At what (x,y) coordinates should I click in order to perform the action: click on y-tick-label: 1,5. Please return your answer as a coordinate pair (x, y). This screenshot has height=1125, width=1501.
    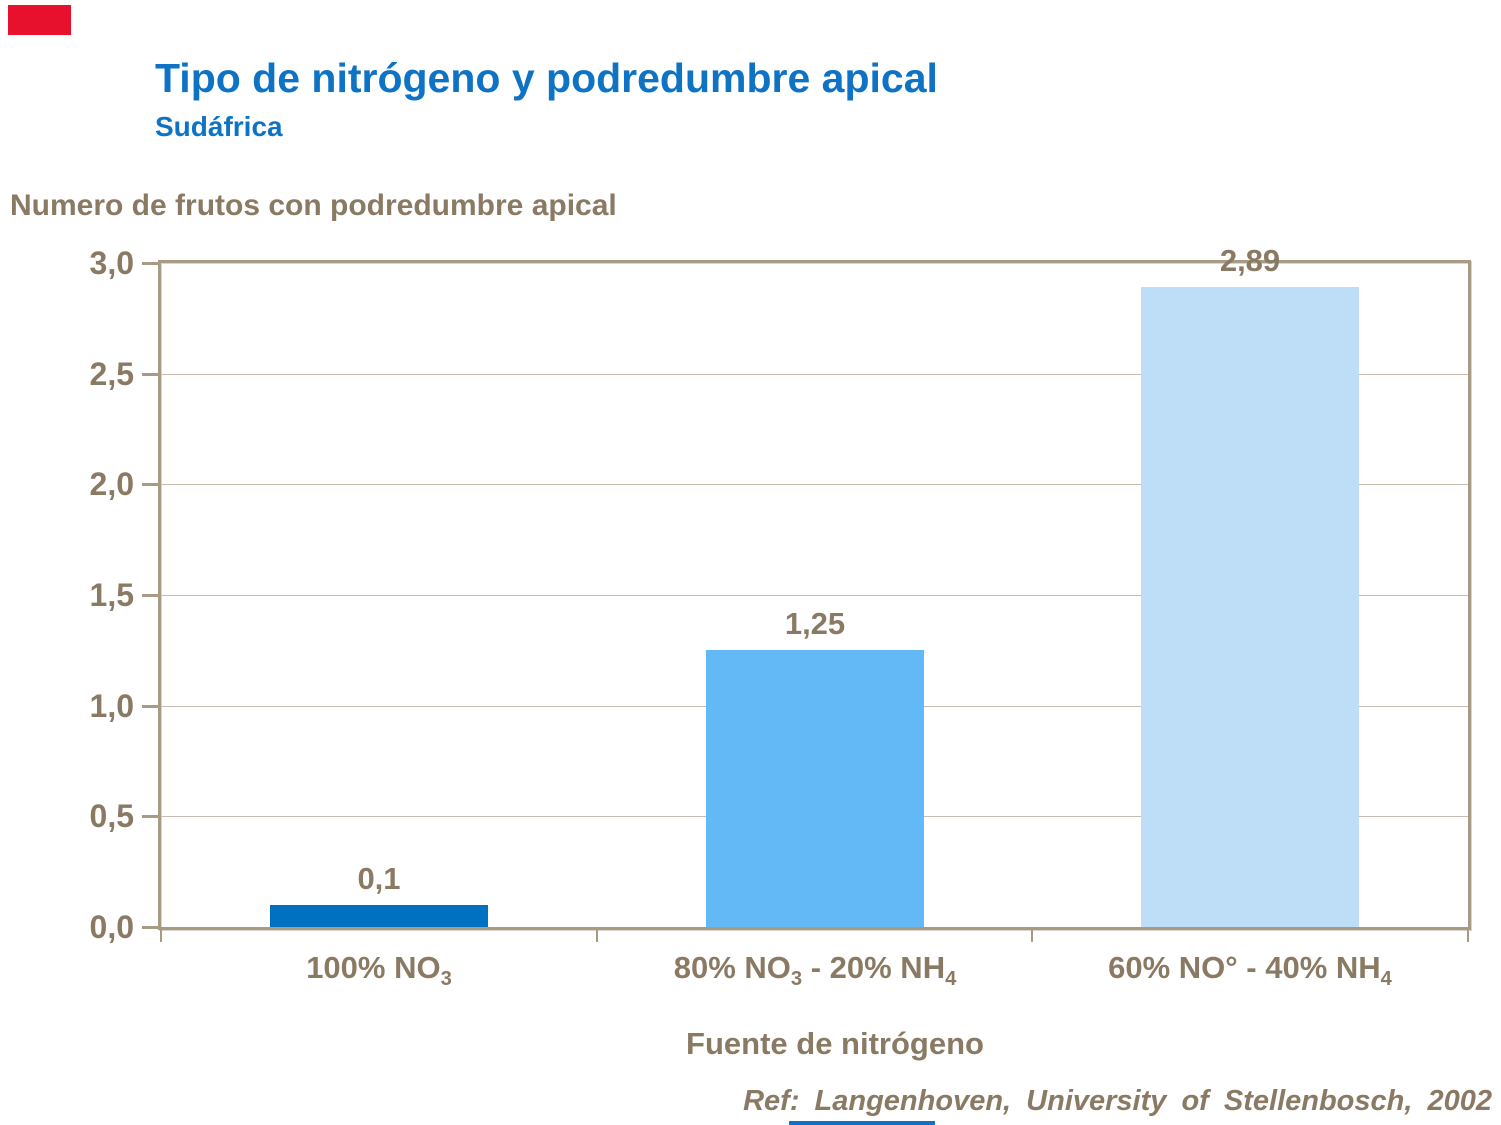
    Looking at the image, I should click on (111, 595).